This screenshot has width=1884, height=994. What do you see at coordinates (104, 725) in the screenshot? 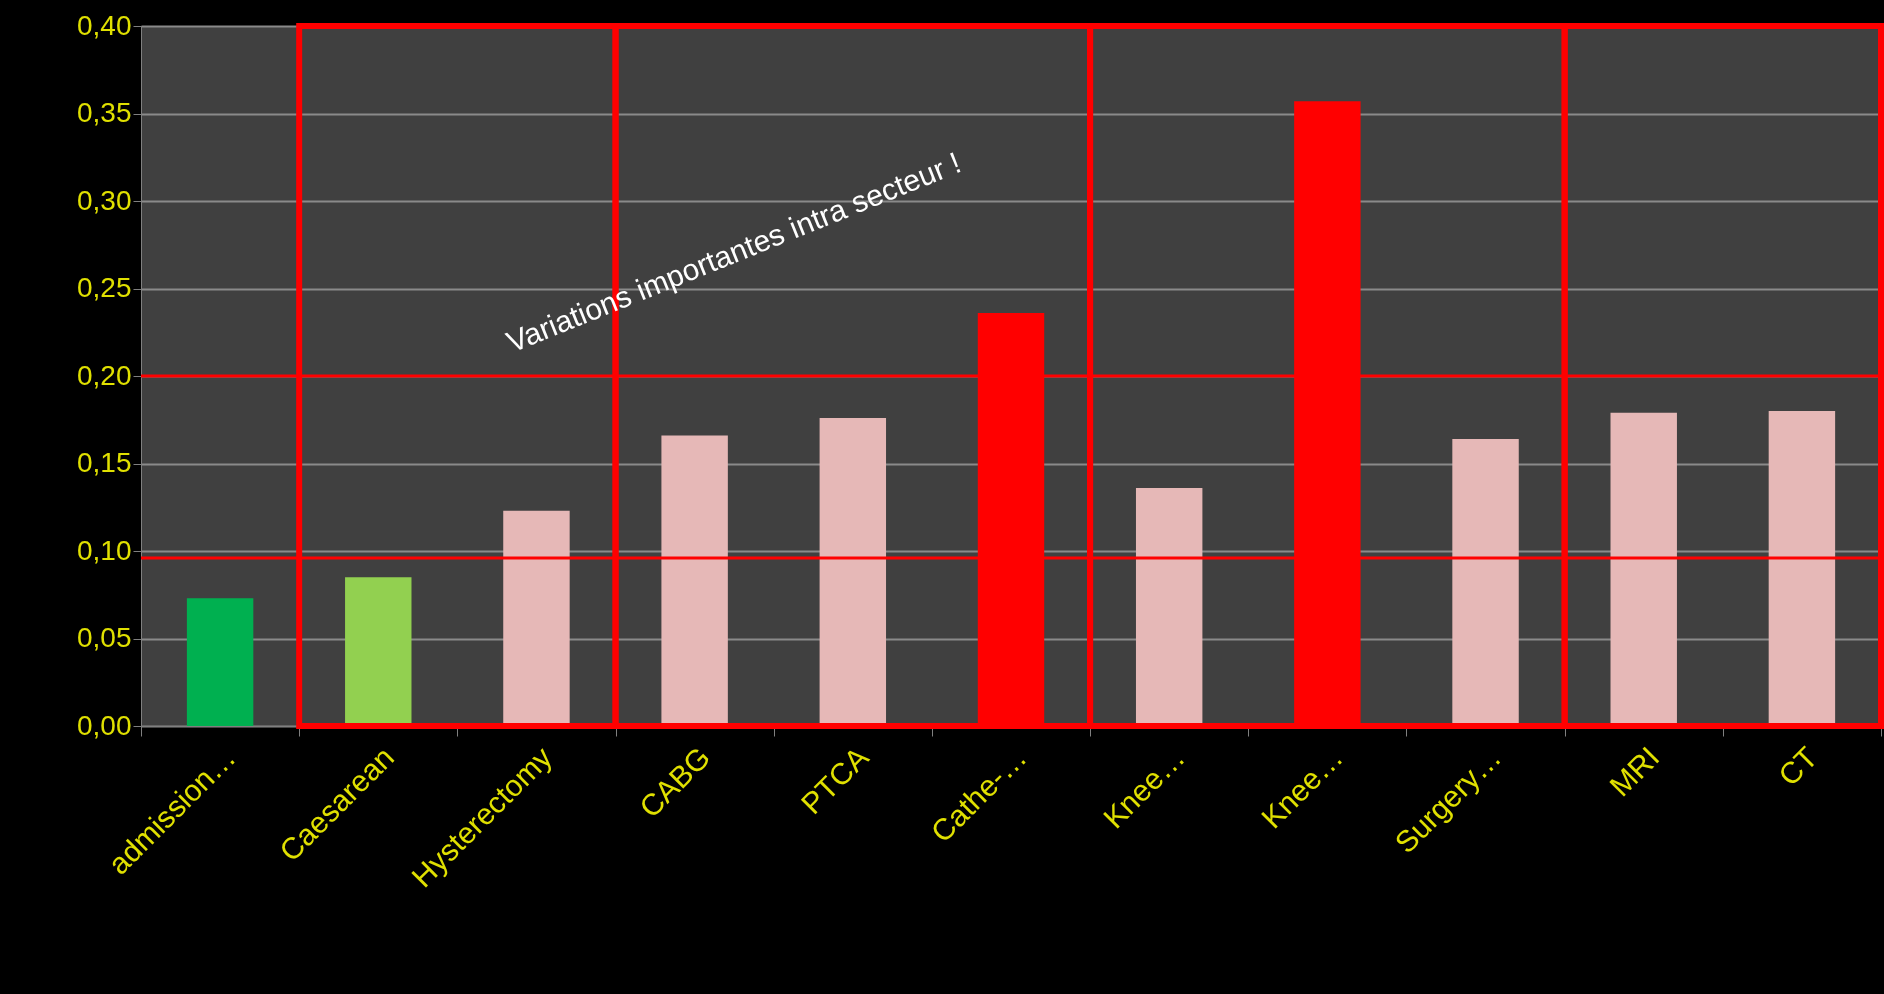
I see `y-tick-label: 0,00` at bounding box center [104, 725].